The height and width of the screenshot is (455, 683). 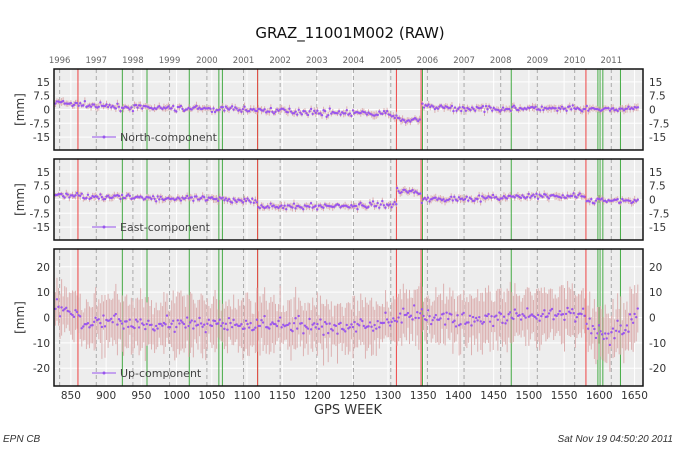 What do you see at coordinates (104, 227) in the screenshot?
I see `legend-marker` at bounding box center [104, 227].